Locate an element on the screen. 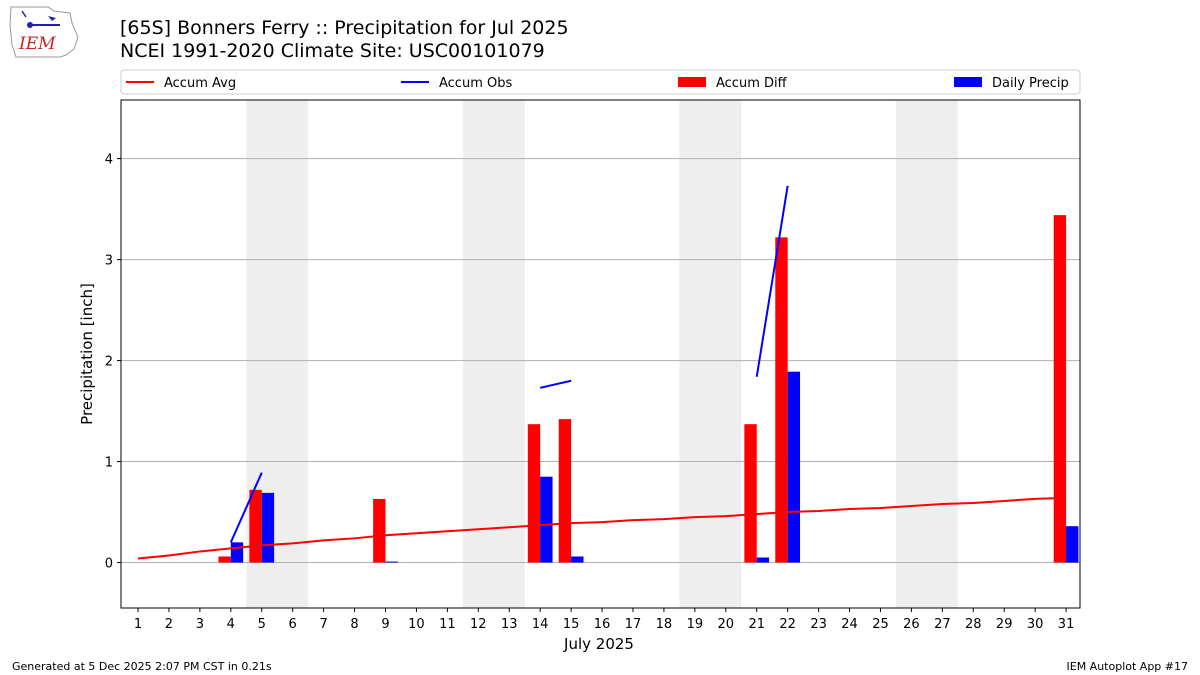 The height and width of the screenshot is (675, 1200). x-tick-label-1: 1 is located at coordinates (138, 624).